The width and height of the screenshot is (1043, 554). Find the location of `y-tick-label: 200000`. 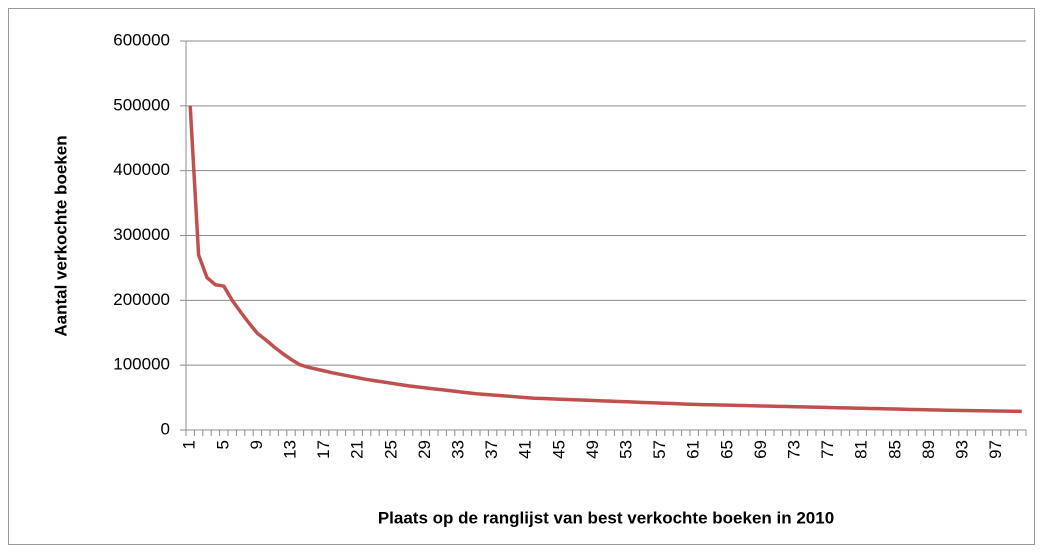

y-tick-label: 200000 is located at coordinates (141, 299).